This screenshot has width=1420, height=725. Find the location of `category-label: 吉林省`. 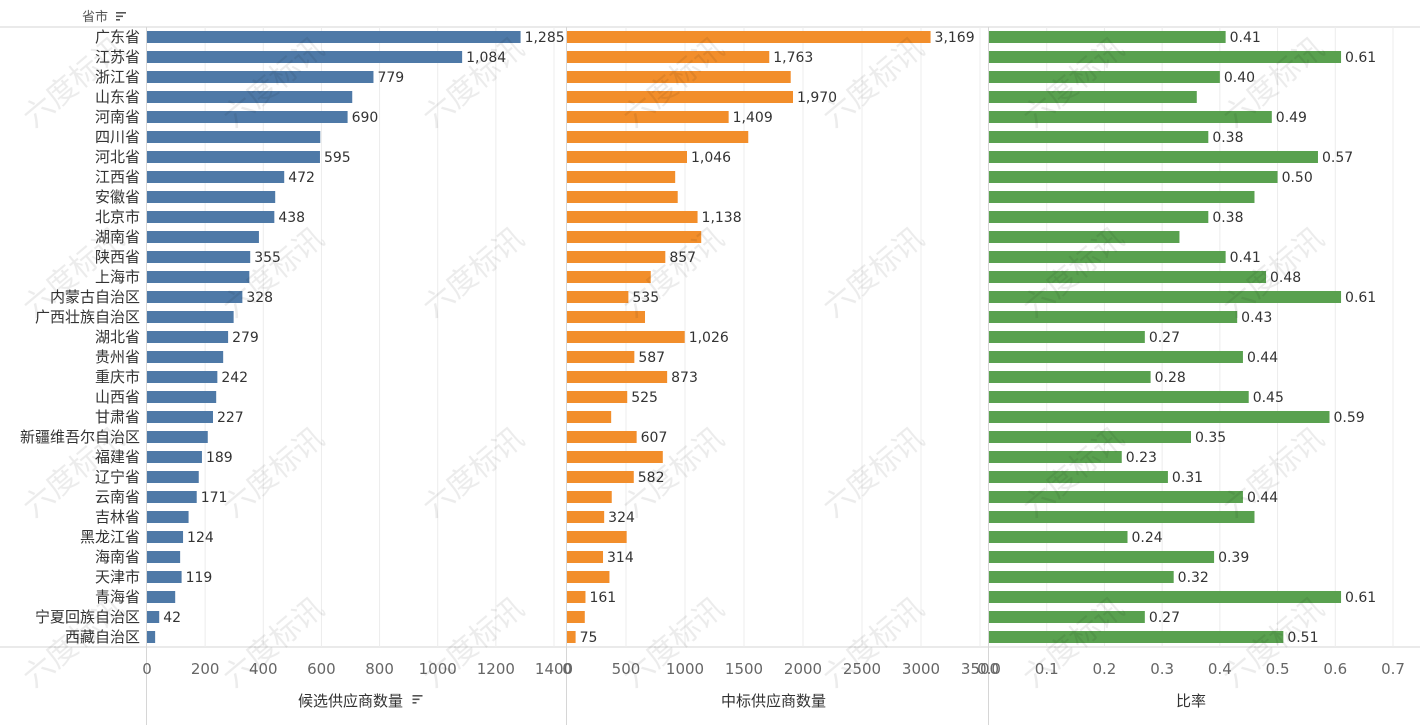

category-label: 吉林省 is located at coordinates (117, 517).